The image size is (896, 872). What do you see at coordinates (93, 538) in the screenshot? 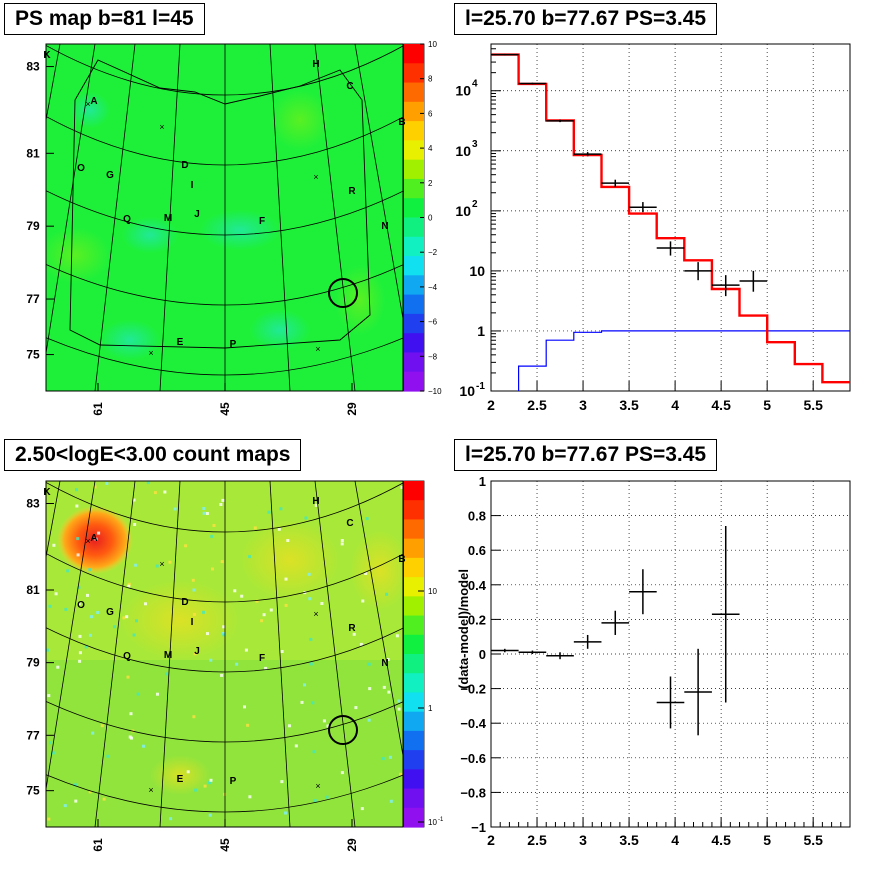
I see `source-label: A` at bounding box center [93, 538].